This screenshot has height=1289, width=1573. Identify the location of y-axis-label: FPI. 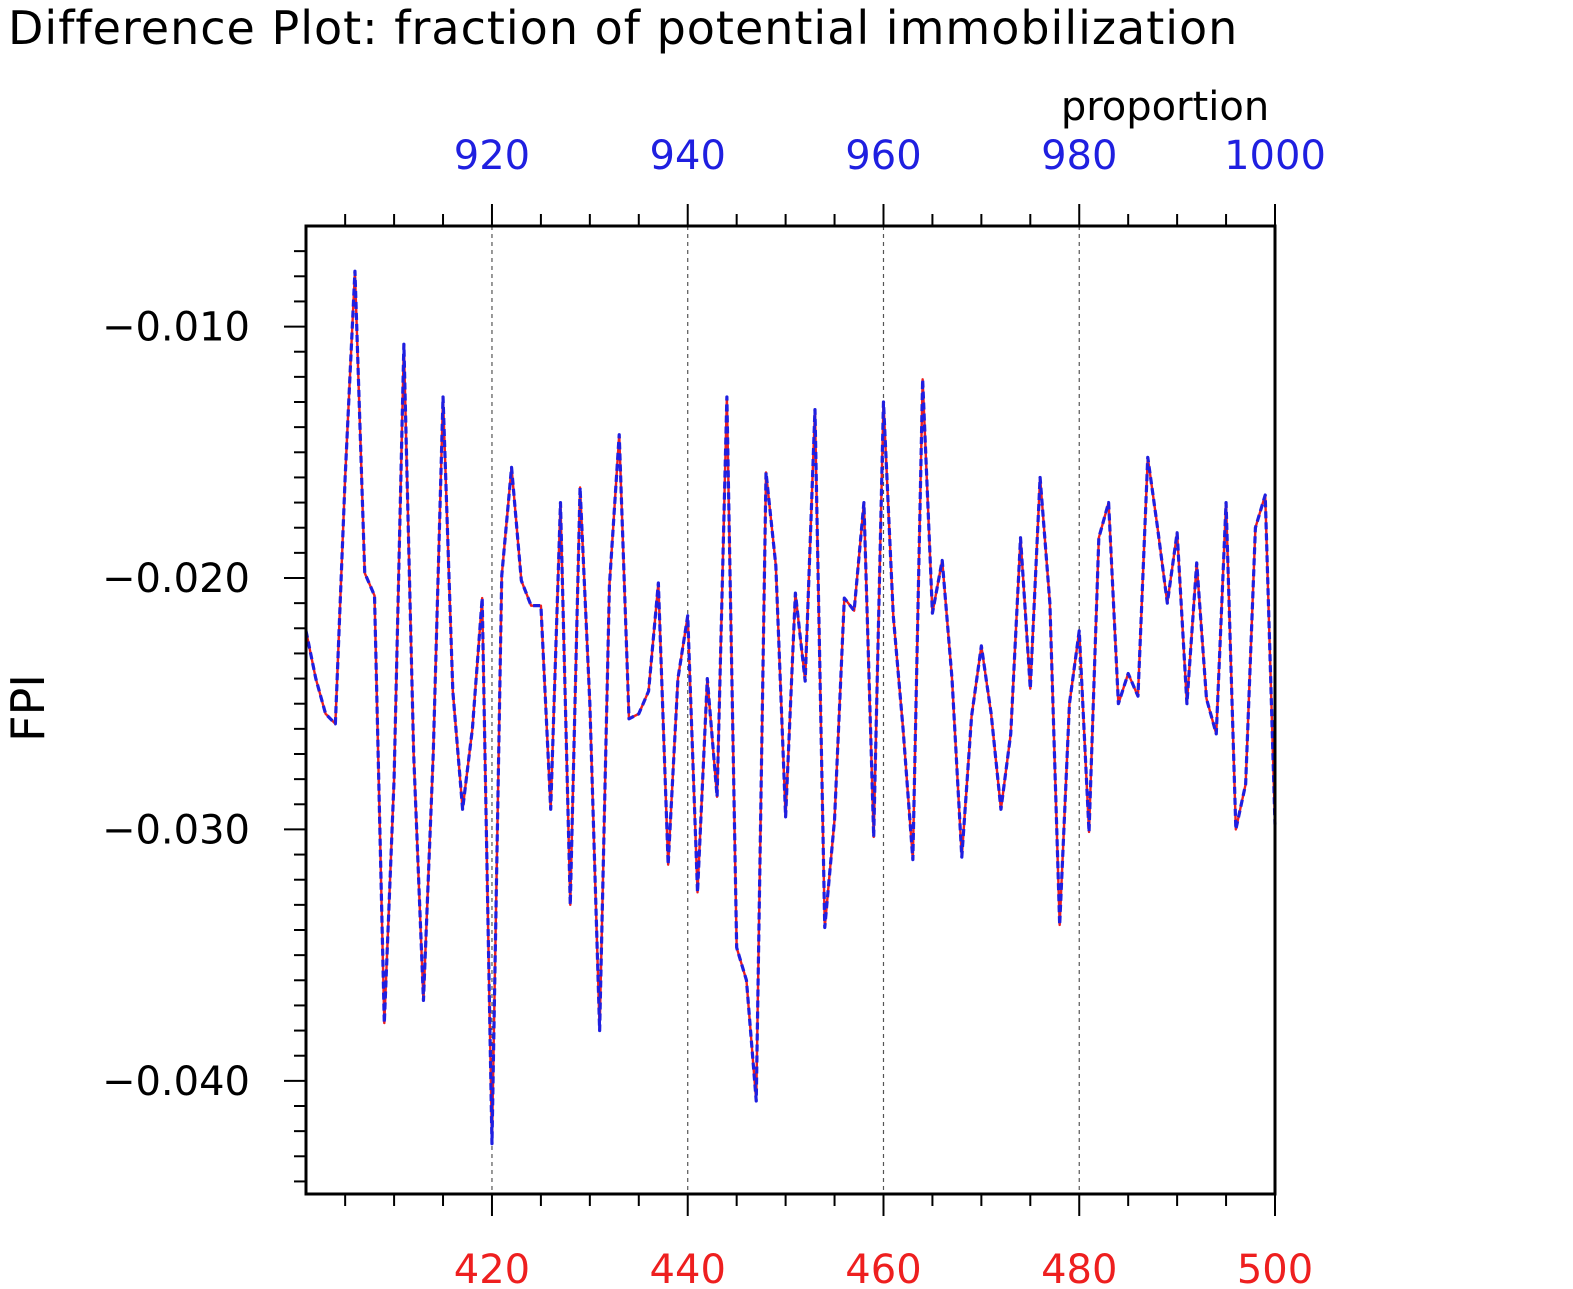
(28, 708).